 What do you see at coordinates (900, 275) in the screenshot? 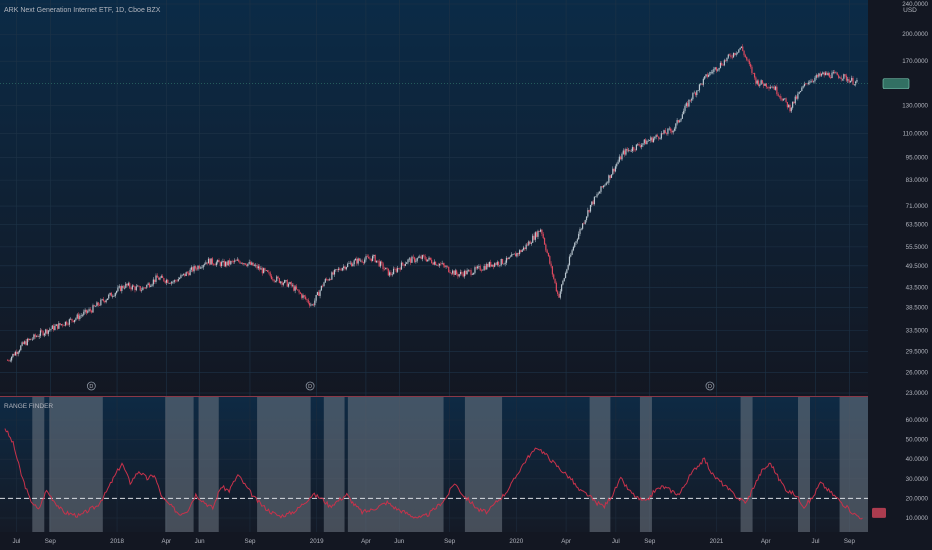
I see `price-axis-background` at bounding box center [900, 275].